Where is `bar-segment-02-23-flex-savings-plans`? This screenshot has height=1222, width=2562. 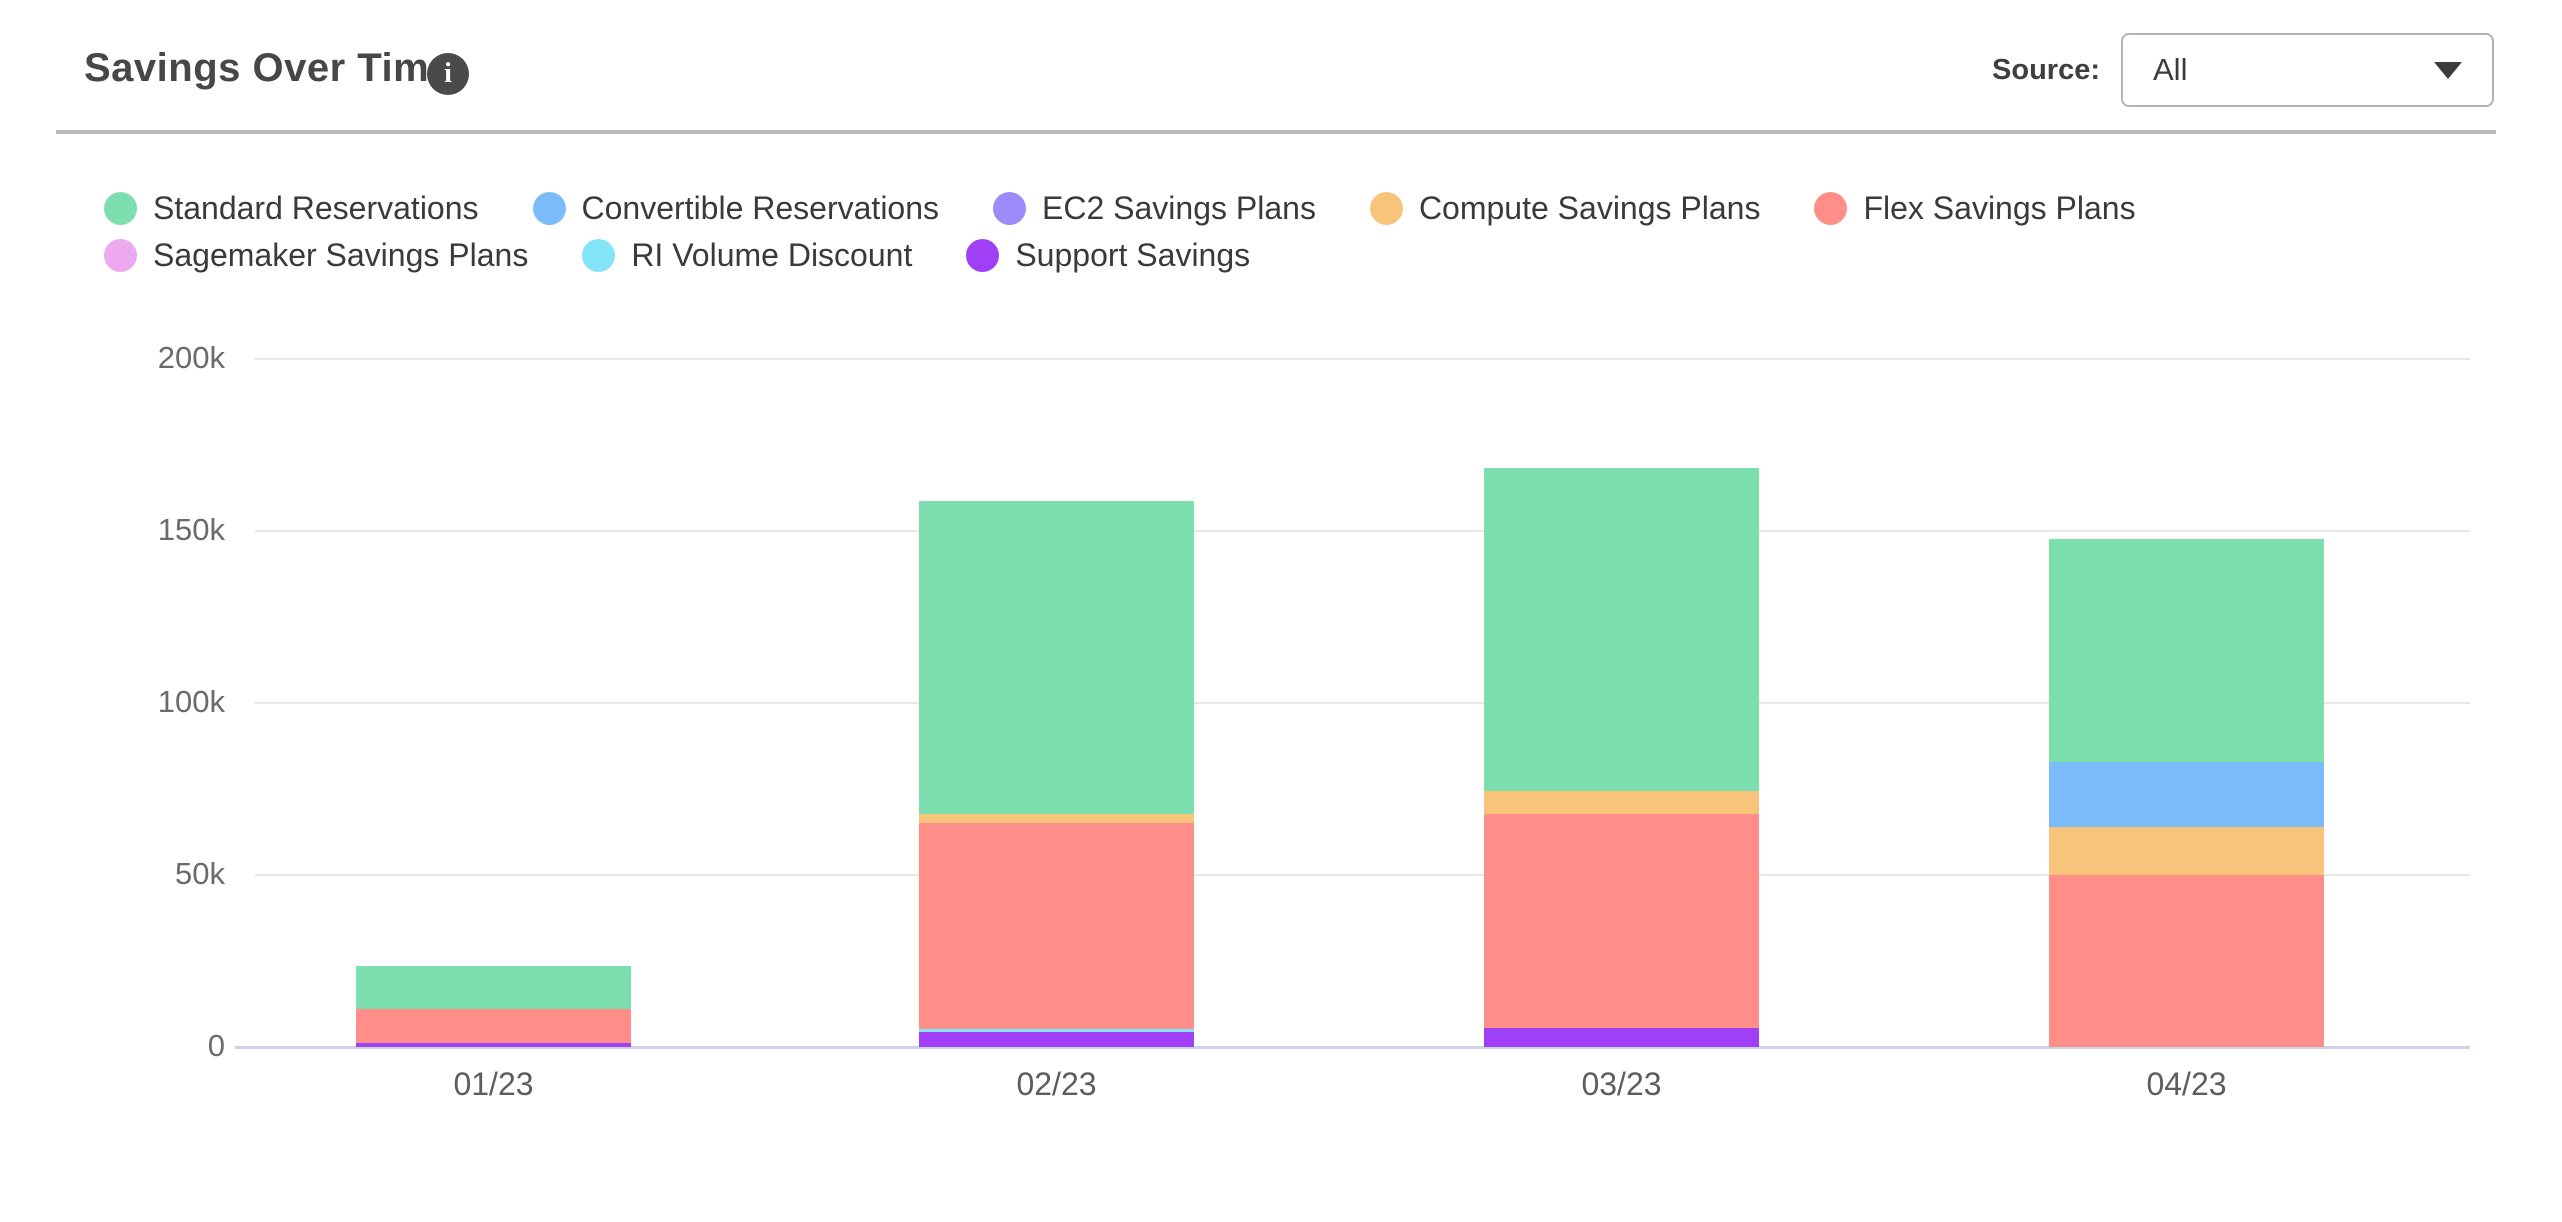 bar-segment-02-23-flex-savings-plans is located at coordinates (1056, 926).